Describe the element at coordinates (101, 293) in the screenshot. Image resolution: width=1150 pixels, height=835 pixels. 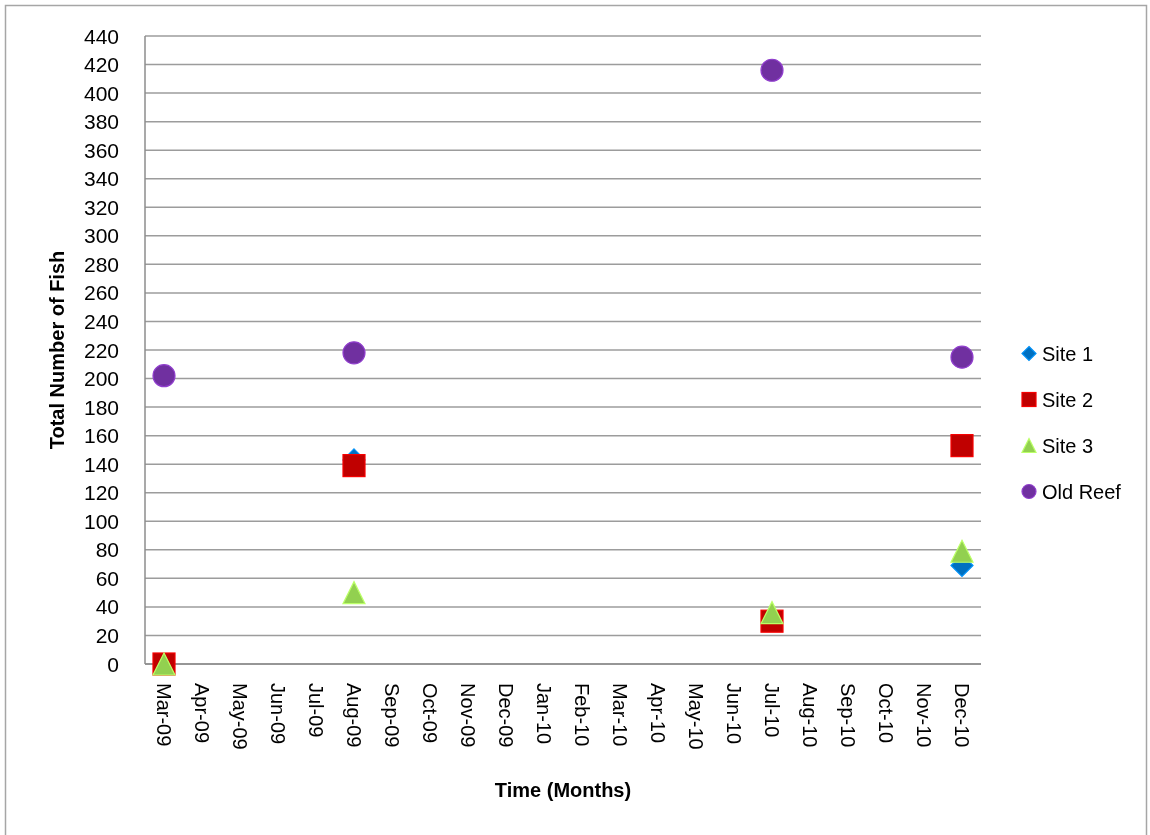
I see `y-tick-label: 260` at that location.